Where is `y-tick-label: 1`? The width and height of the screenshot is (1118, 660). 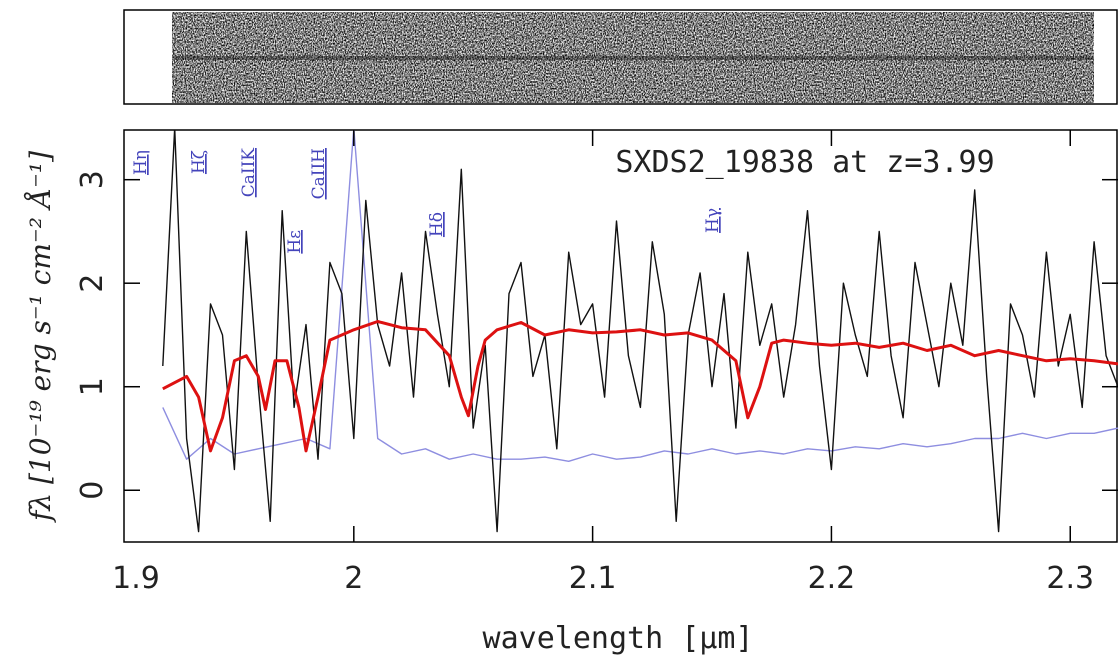
y-tick-label: 1 is located at coordinates (92, 386).